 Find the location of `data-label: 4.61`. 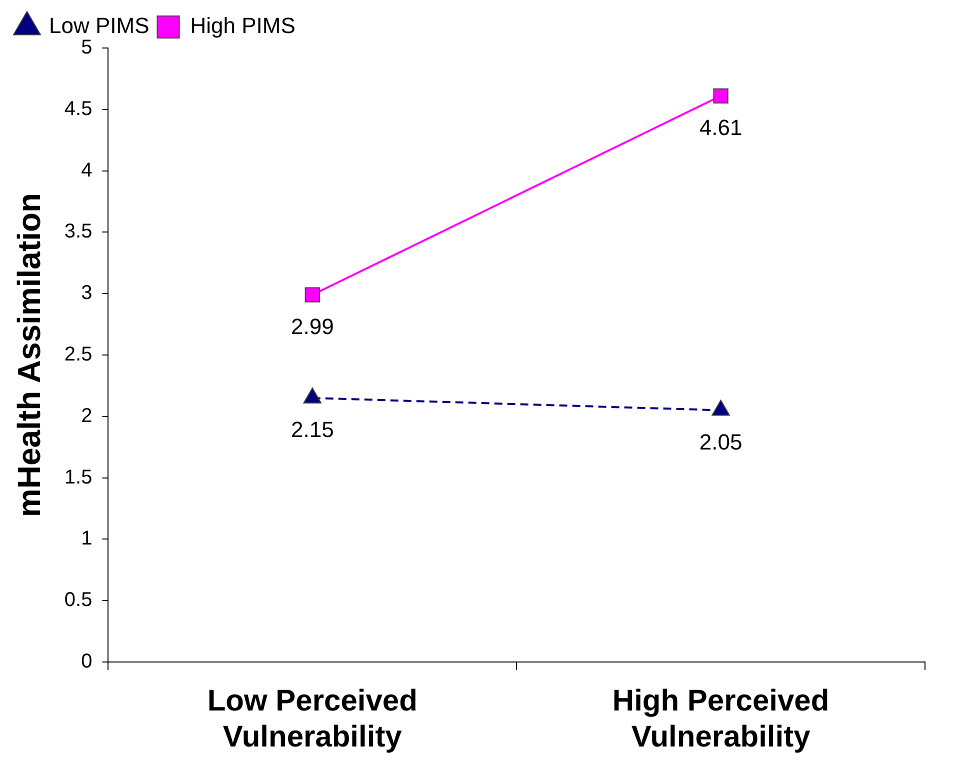

data-label: 4.61 is located at coordinates (720, 127).